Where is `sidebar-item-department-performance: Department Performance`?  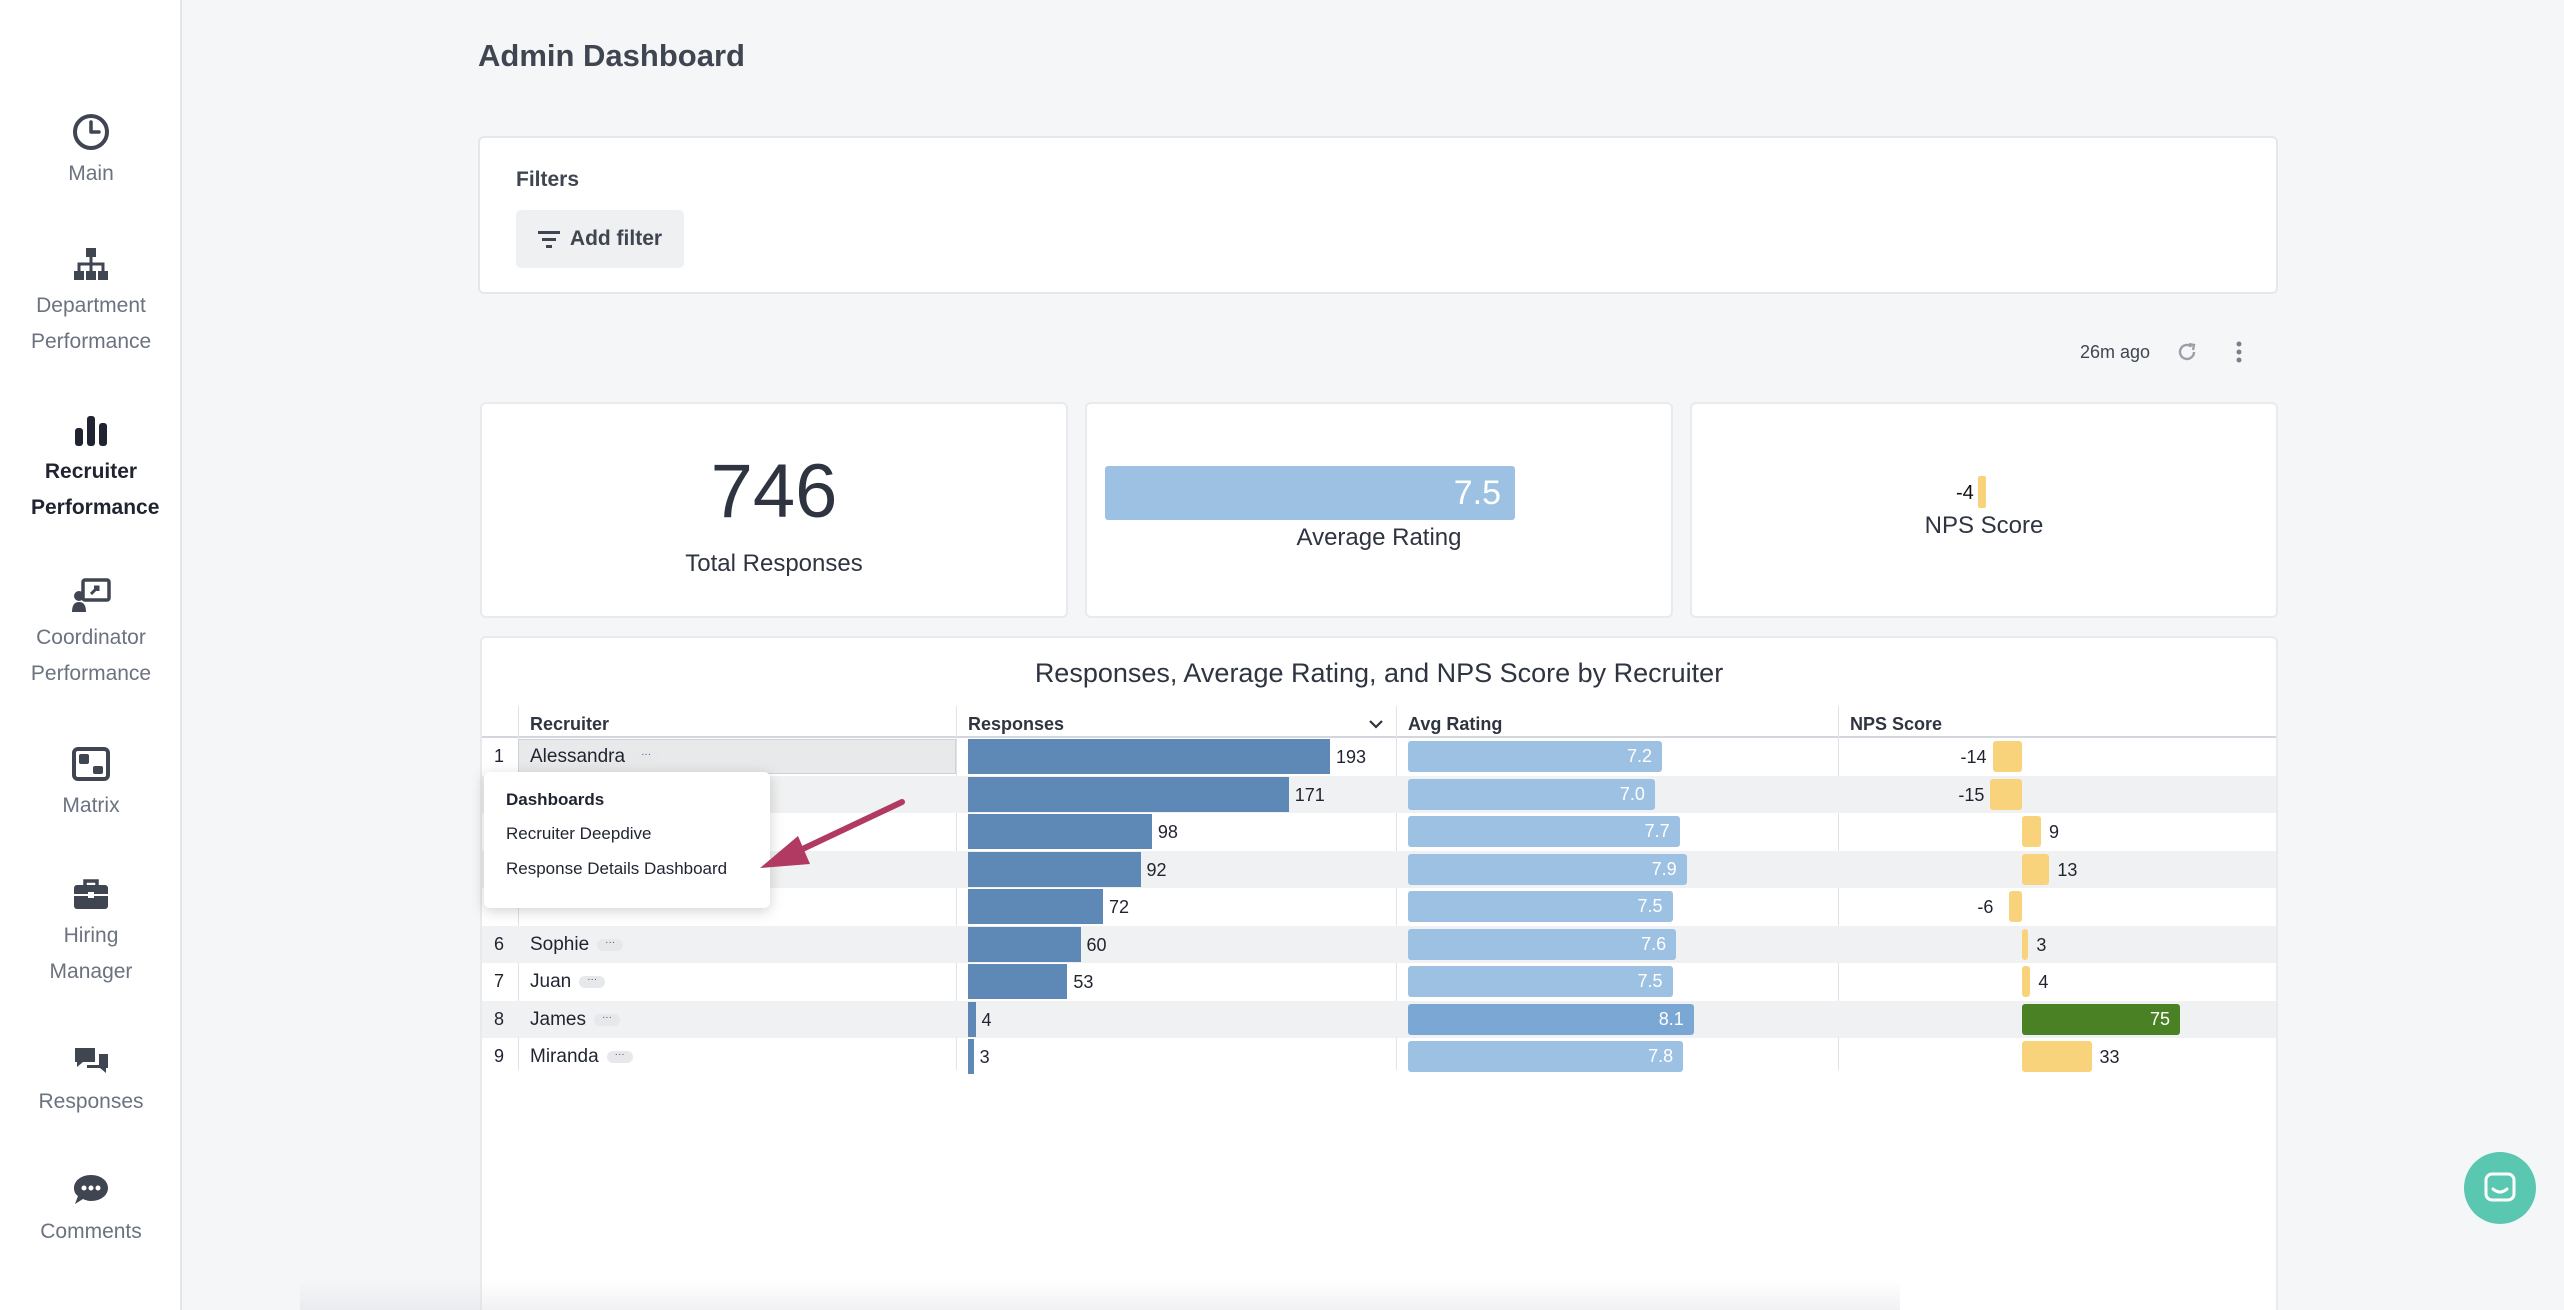
sidebar-item-department-performance: Department Performance is located at coordinates (91, 302).